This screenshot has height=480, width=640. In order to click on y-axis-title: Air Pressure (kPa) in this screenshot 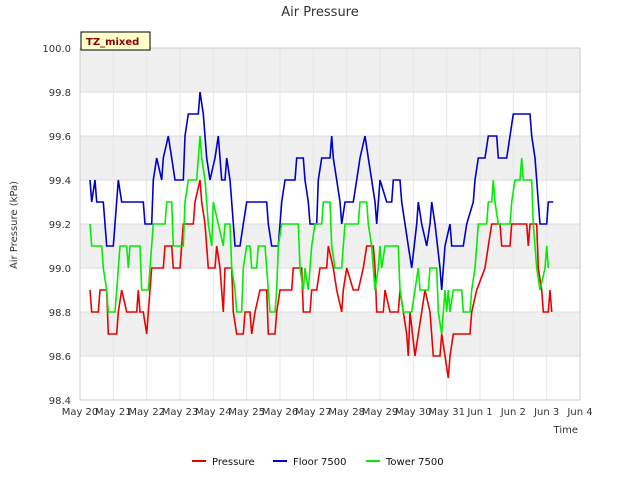, I will do `click(14, 225)`.